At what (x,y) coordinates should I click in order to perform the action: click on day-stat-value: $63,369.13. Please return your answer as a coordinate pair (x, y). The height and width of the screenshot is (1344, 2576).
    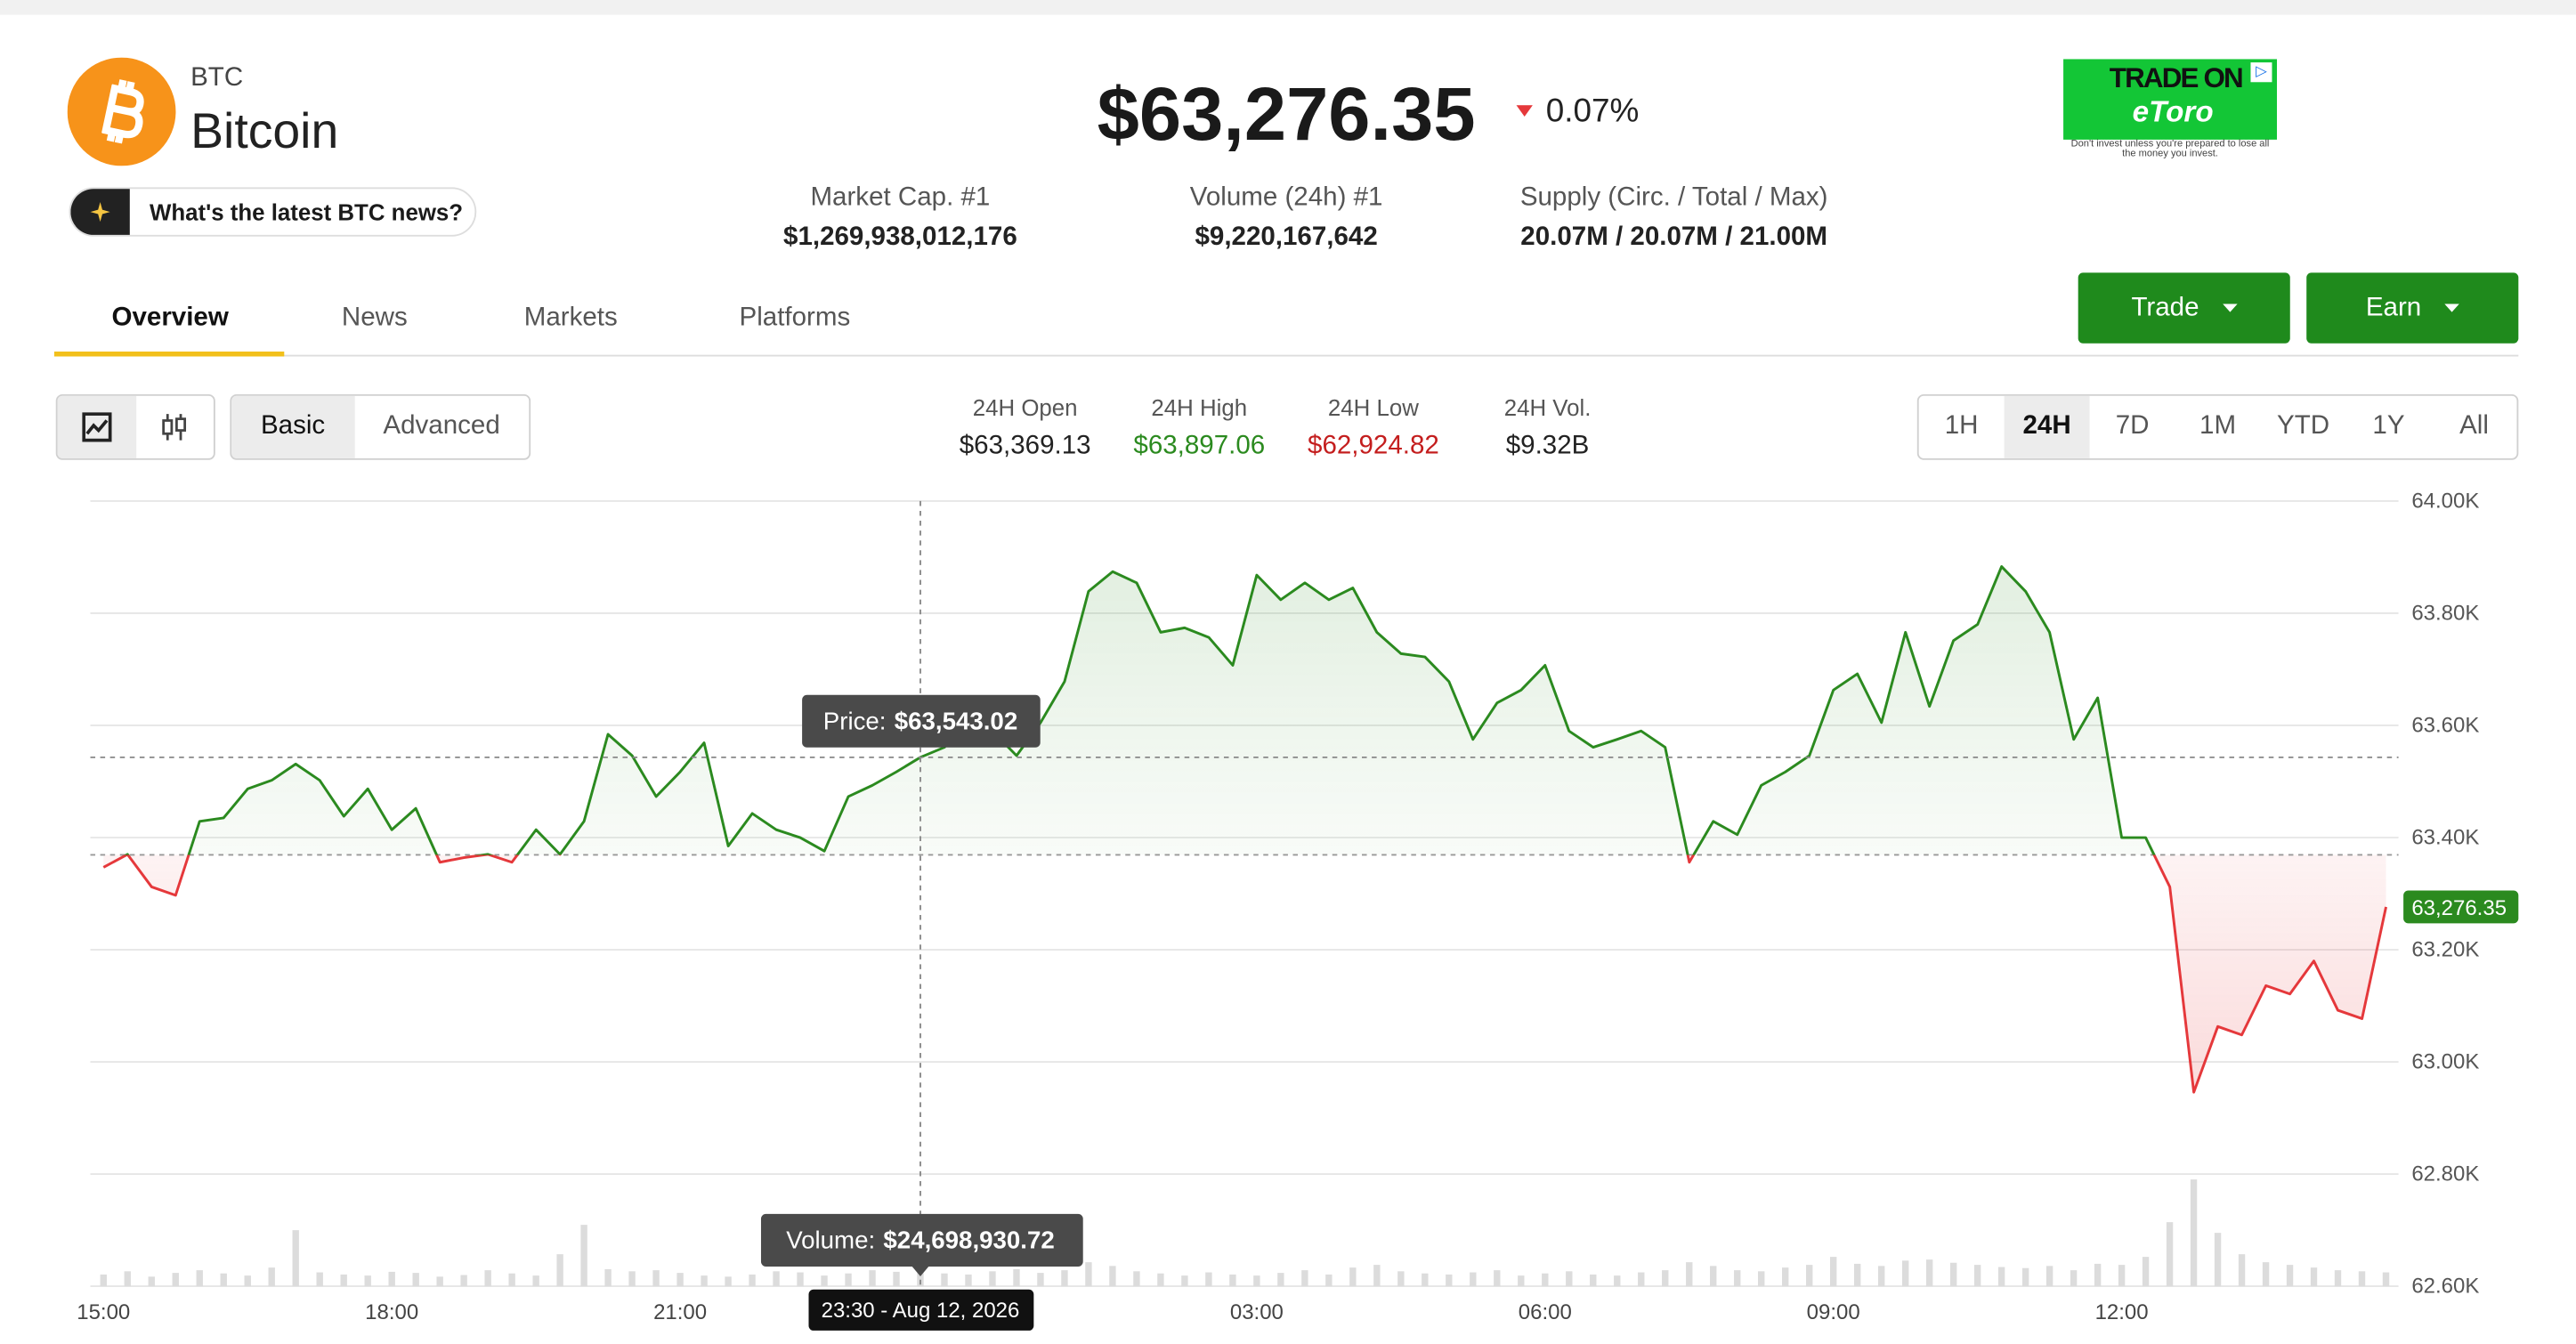
    Looking at the image, I should click on (1025, 446).